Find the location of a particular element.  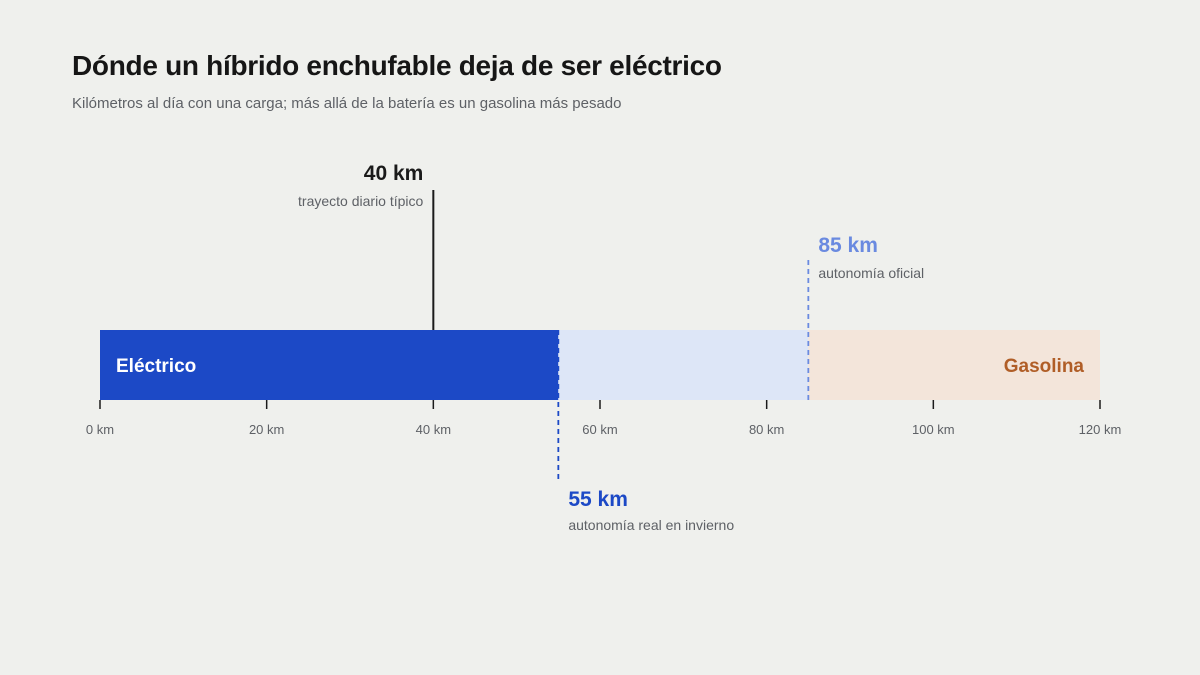

segment-label-gasolina: Gasolina is located at coordinates (1044, 366).